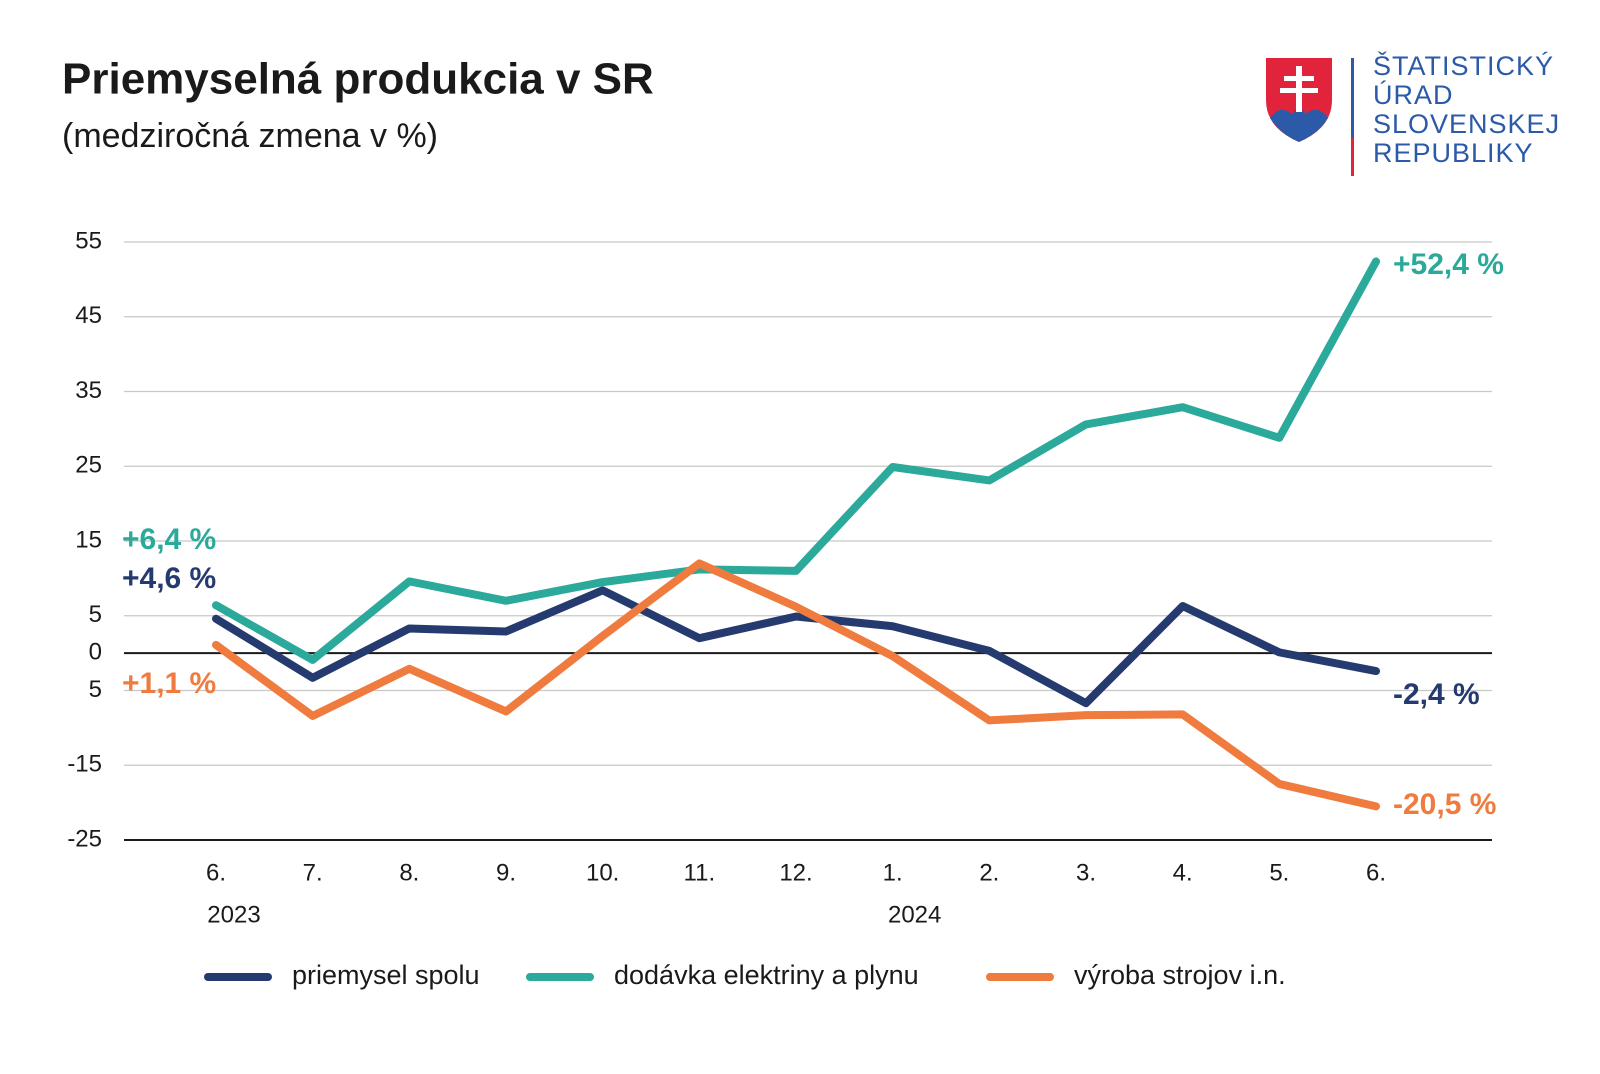  Describe the element at coordinates (1413, 94) in the screenshot. I see `logo-text: ÚRAD` at that location.